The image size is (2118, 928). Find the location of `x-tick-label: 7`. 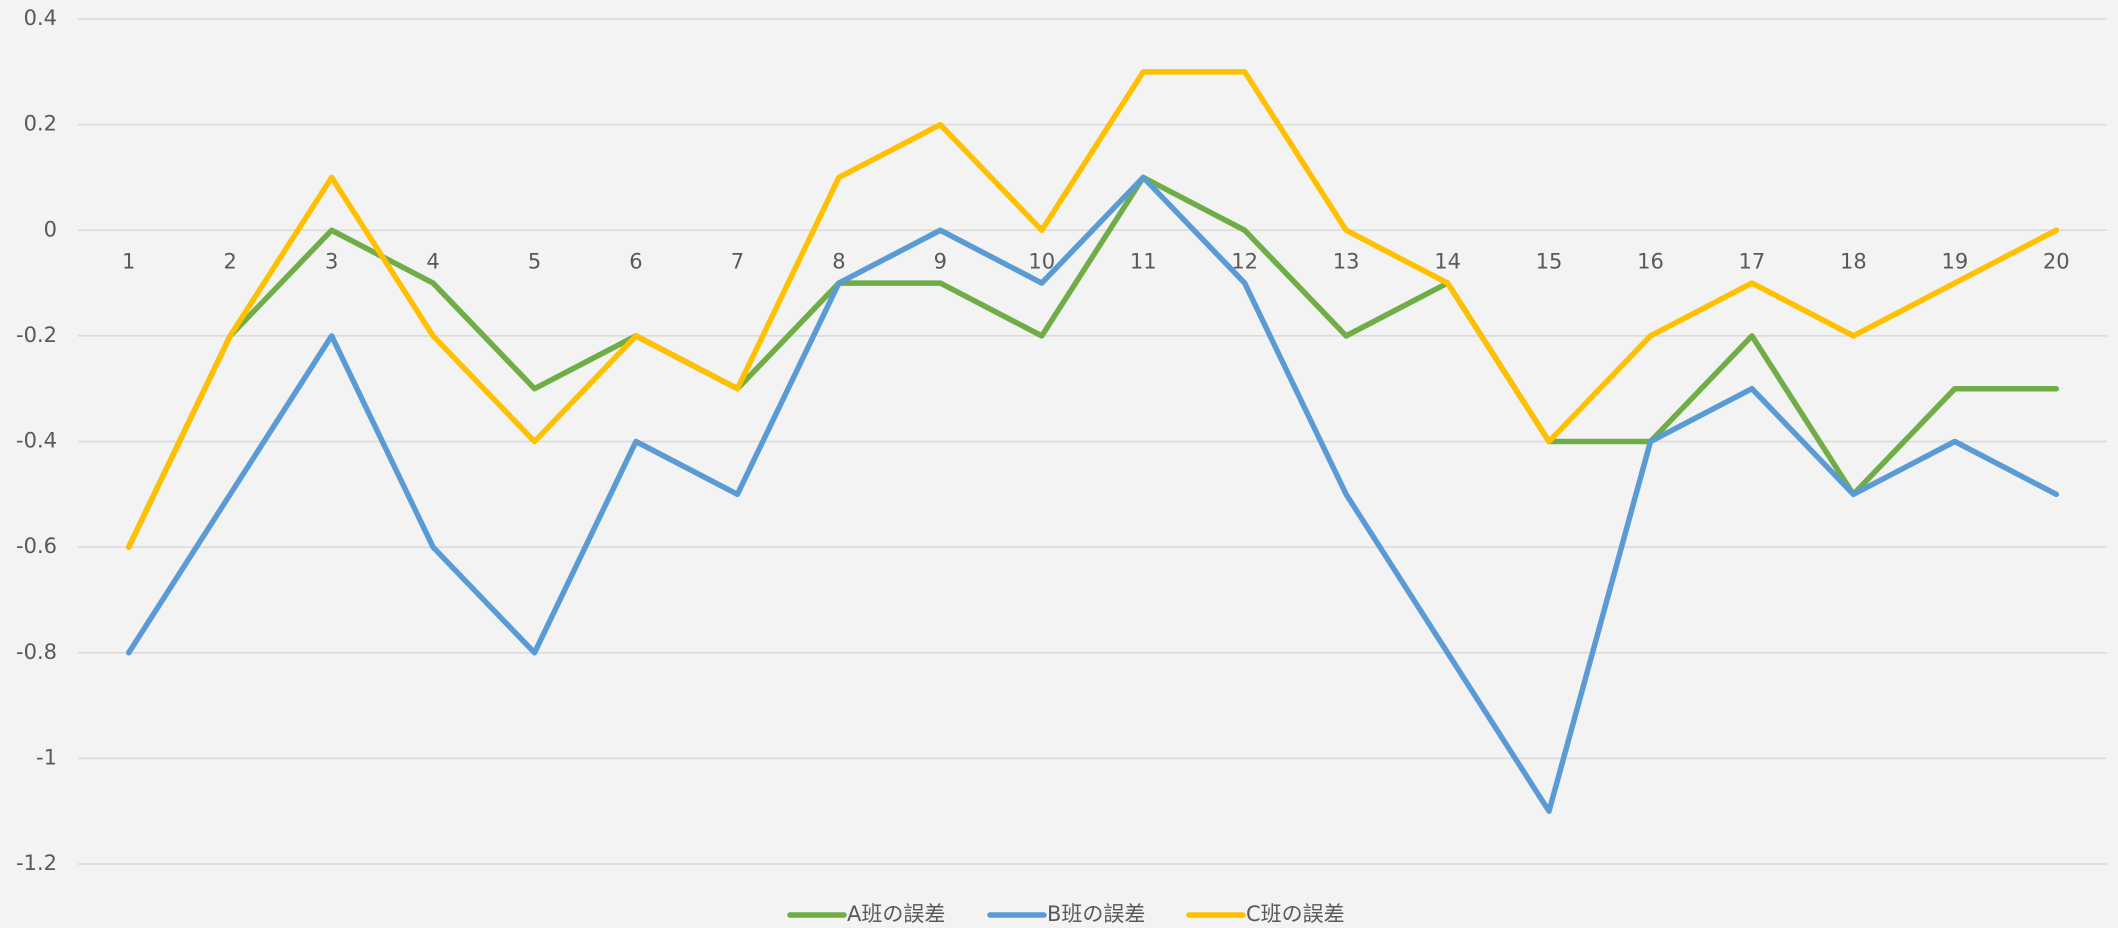

x-tick-label: 7 is located at coordinates (737, 261).